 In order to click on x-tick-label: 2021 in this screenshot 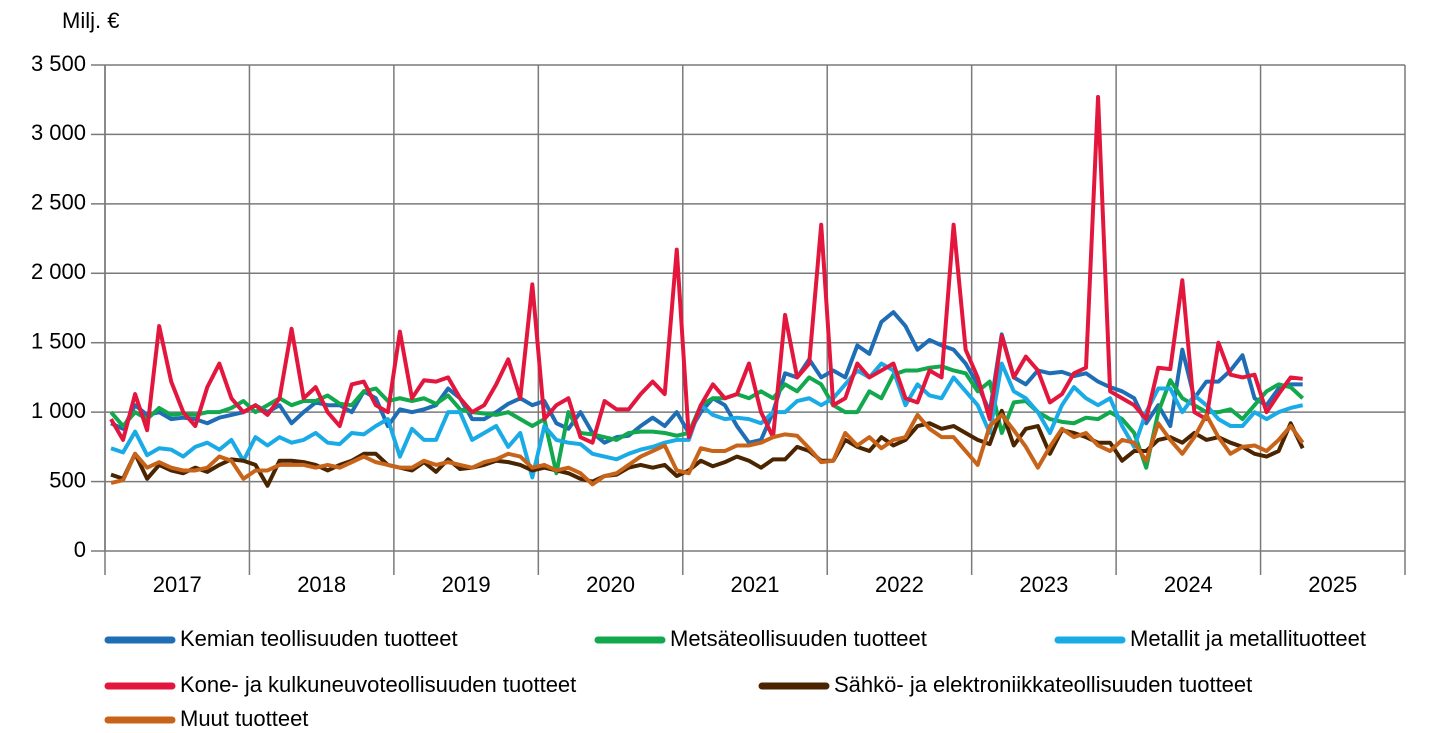, I will do `click(755, 584)`.